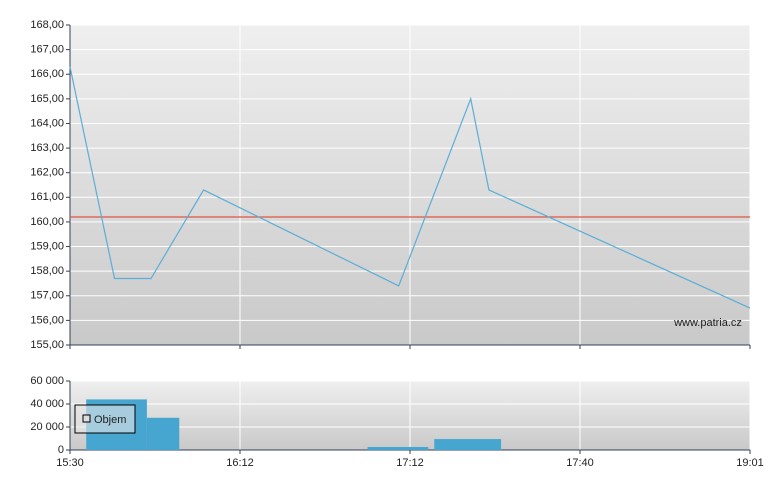 This screenshot has width=780, height=490. What do you see at coordinates (47, 404) in the screenshot?
I see `y-tick-label: 40 000` at bounding box center [47, 404].